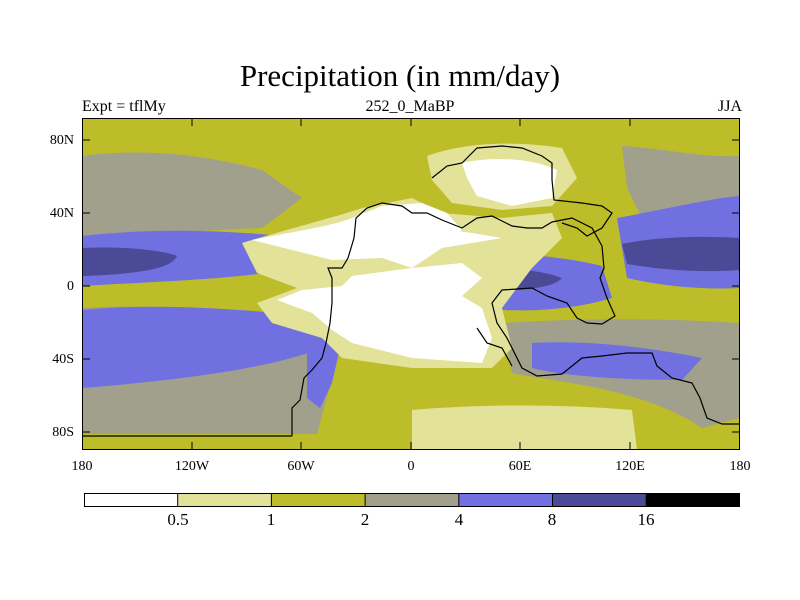 Image resolution: width=800 pixels, height=600 pixels. What do you see at coordinates (459, 519) in the screenshot?
I see `colorbar-label: 4` at bounding box center [459, 519].